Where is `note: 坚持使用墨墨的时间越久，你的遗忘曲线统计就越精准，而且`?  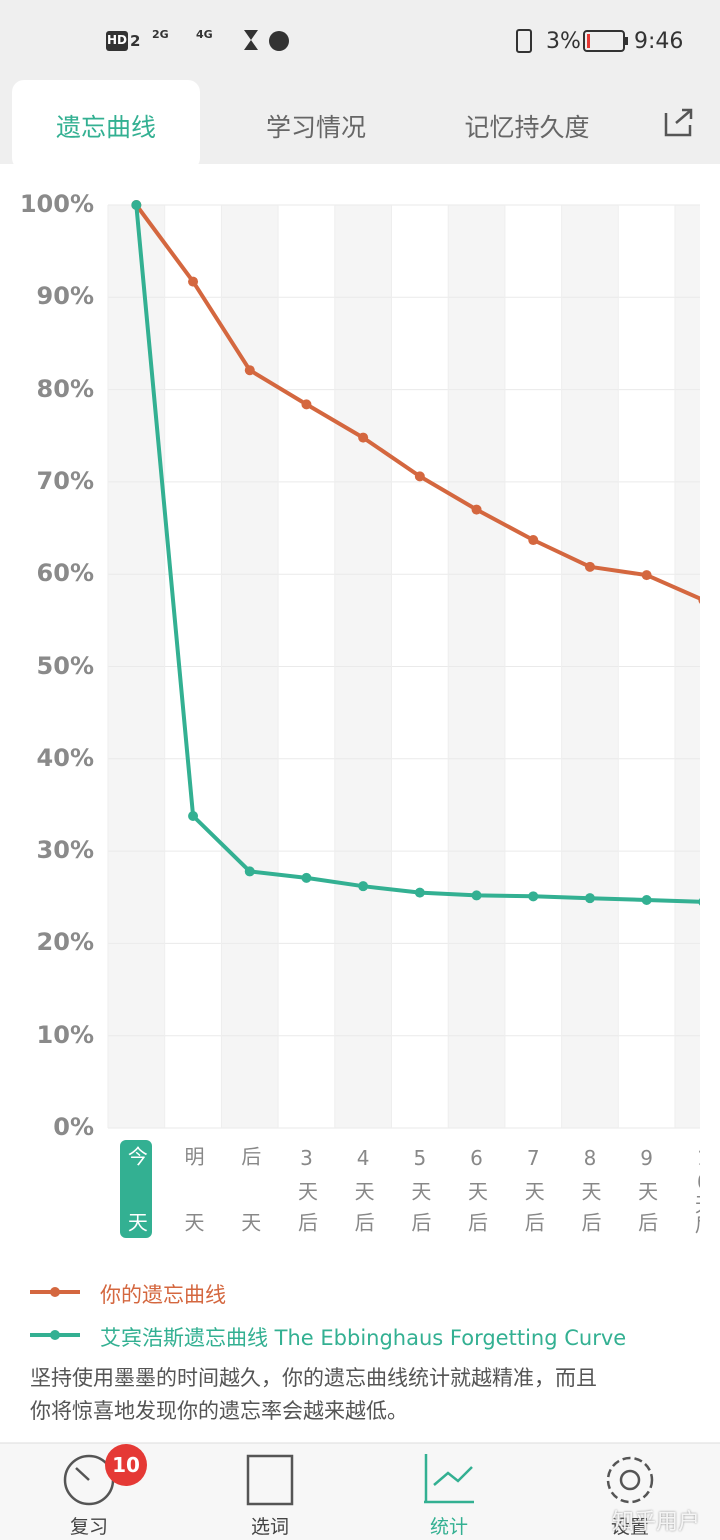
note: 坚持使用墨墨的时间越久，你的遗忘曲线统计就越精准，而且 is located at coordinates (313, 1378).